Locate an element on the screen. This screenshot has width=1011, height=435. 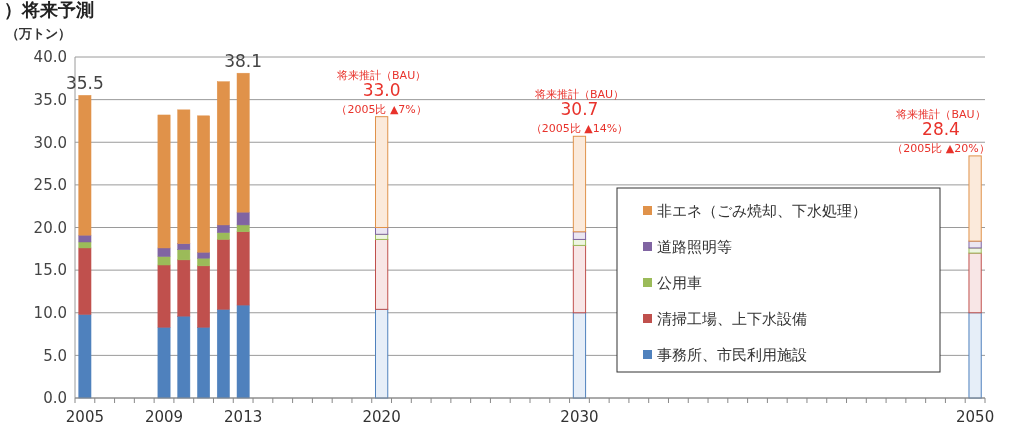
x-tick-label: 2020 is located at coordinates (381, 417).